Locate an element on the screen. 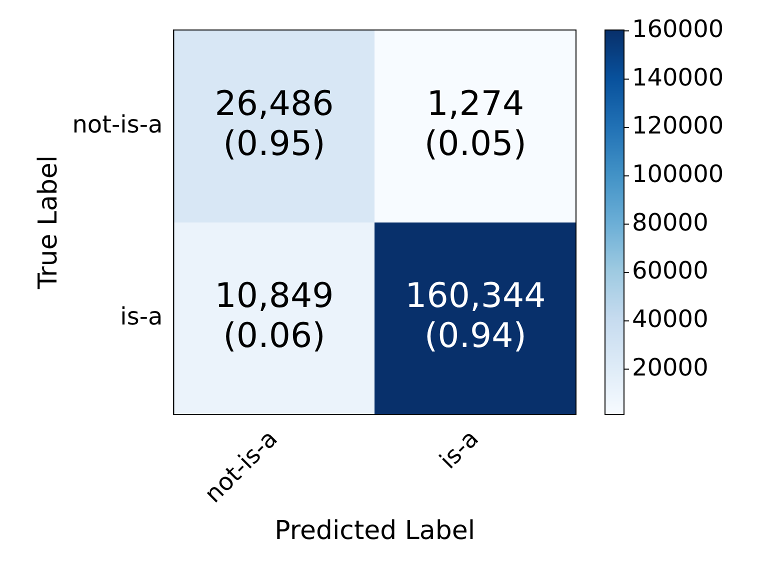 Image resolution: width=780 pixels, height=562 pixels. data-label: 26,486 (0.95) is located at coordinates (274, 124).